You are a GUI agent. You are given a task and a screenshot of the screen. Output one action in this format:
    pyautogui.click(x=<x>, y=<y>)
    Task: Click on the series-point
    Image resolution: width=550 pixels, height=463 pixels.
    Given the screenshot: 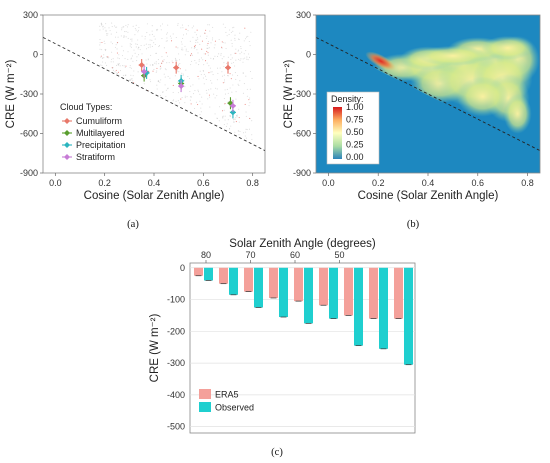 What is the action you would take?
    pyautogui.click(x=228, y=67)
    